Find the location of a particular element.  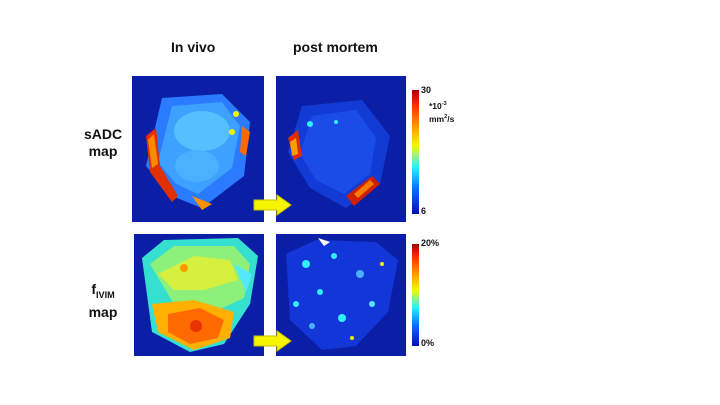

row-label-sadc-line1: sADC is located at coordinates (103, 134).